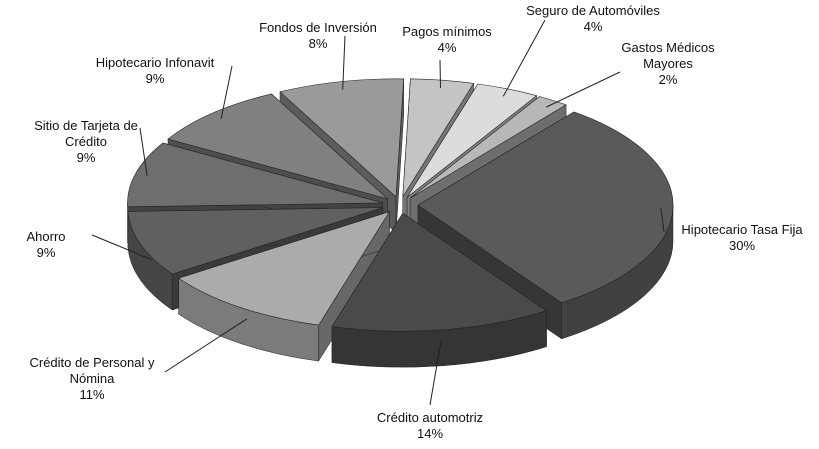  I want to click on slice-percent: 2%, so click(668, 79).